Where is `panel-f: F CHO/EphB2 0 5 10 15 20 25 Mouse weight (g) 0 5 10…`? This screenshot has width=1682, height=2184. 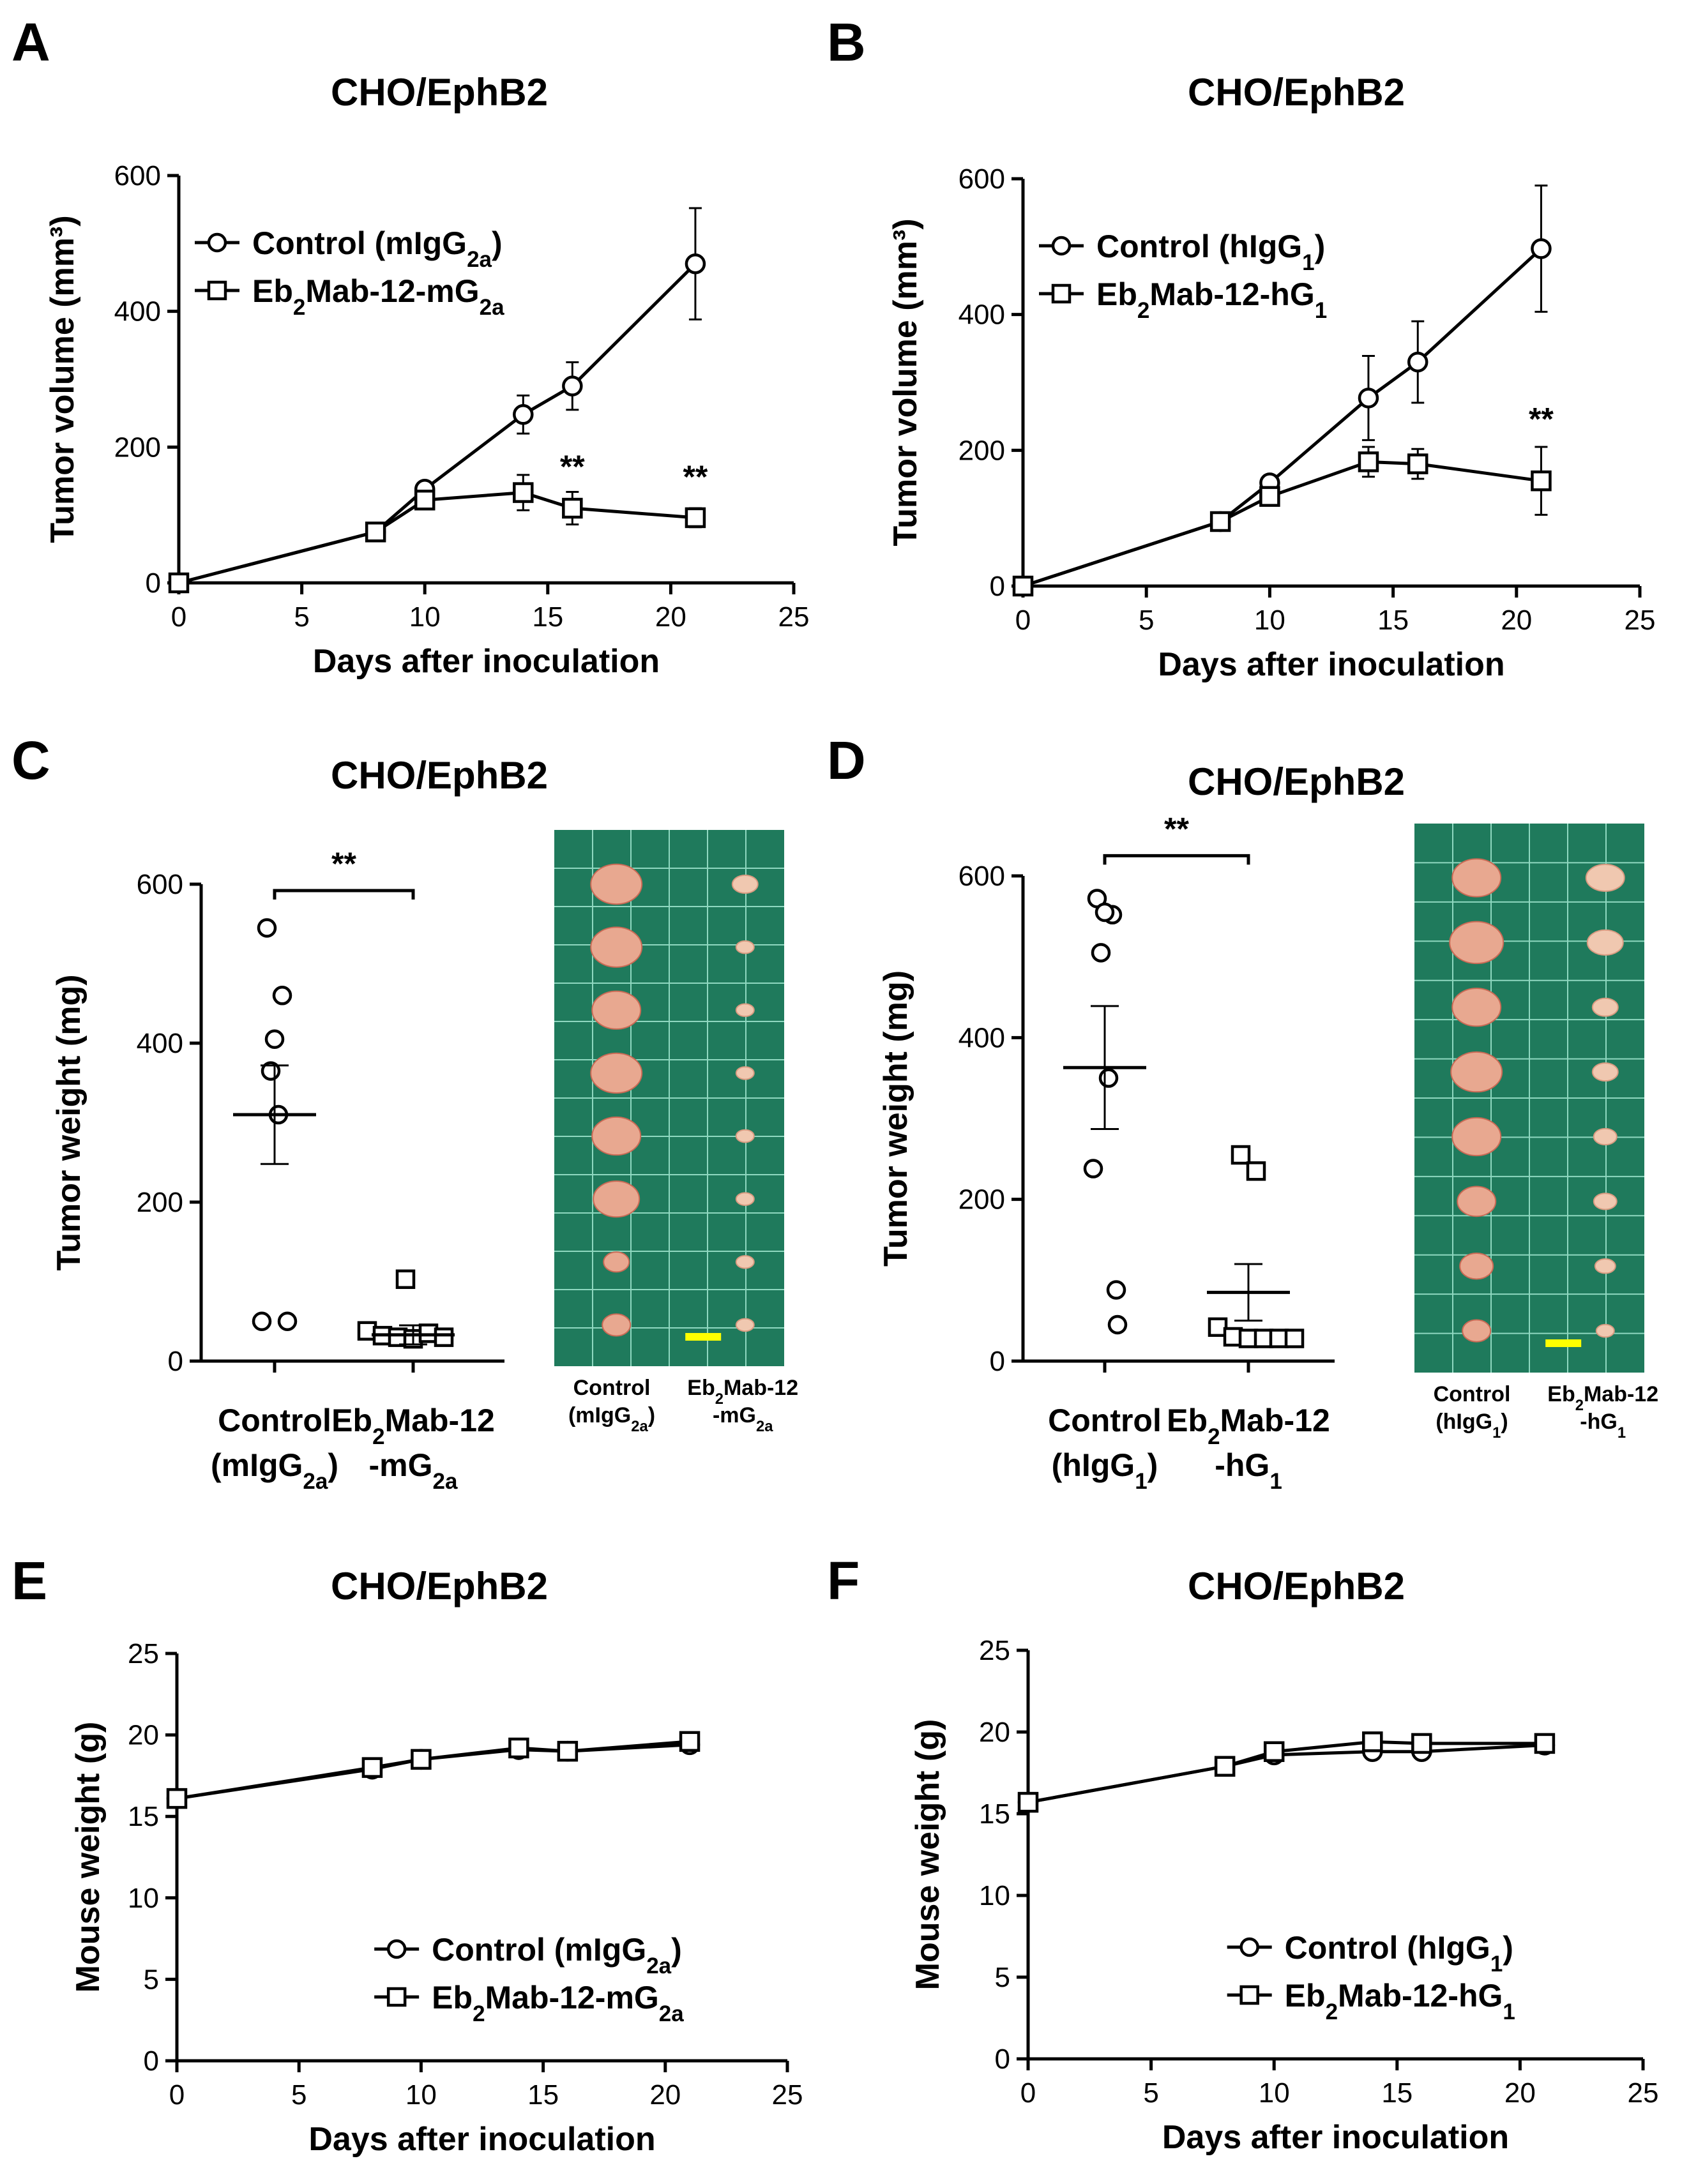 panel-f: F CHO/EphB2 0 5 10 15 20 25 Mouse weight (g) 0 5 10… is located at coordinates (1242, 1854).